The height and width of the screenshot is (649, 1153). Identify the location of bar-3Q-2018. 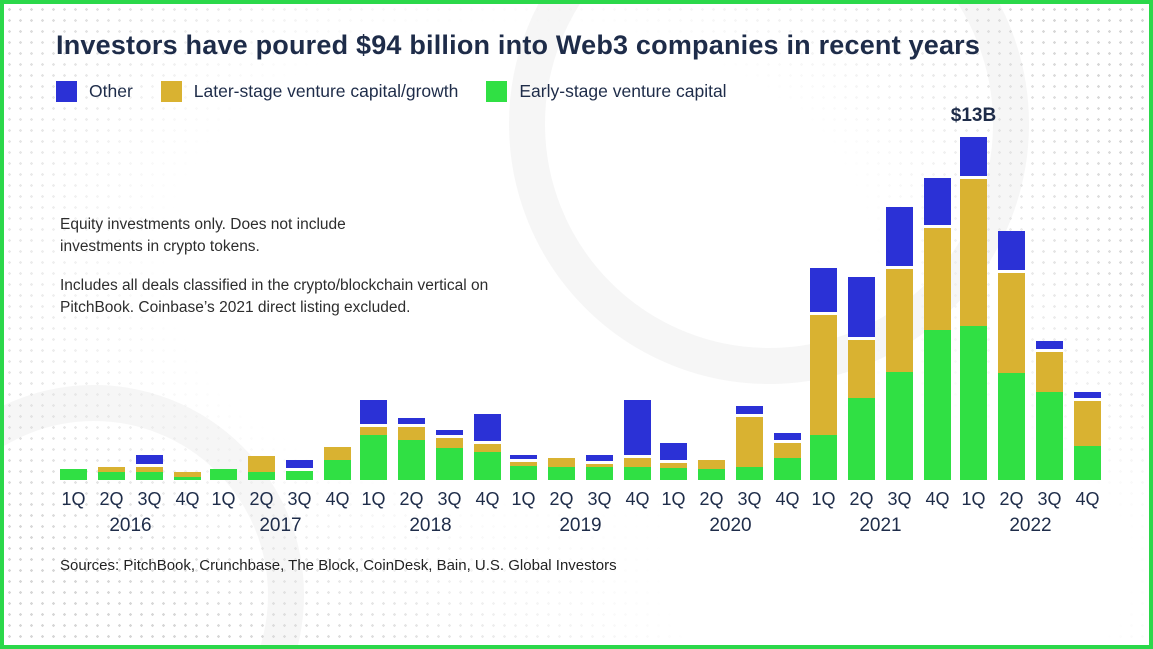
(449, 454).